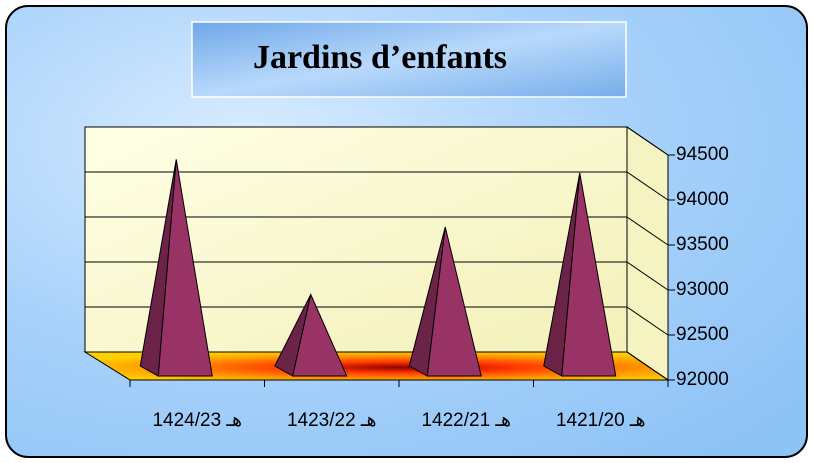 The width and height of the screenshot is (813, 463). Describe the element at coordinates (647, 253) in the screenshot. I see `side-wall` at that location.